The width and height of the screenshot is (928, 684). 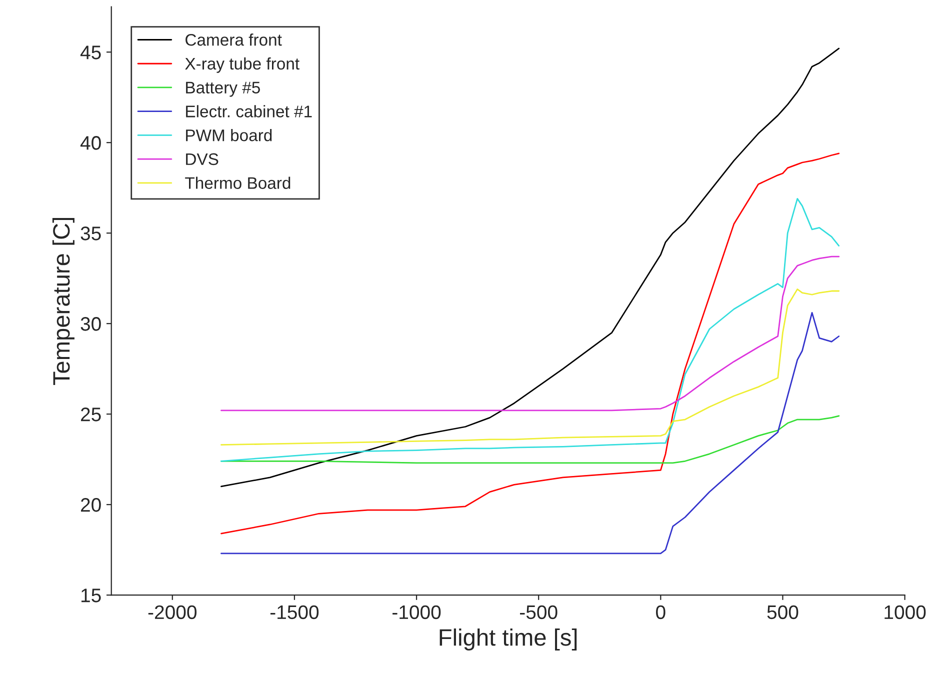 I want to click on y-tick-label: 20, so click(x=90, y=505).